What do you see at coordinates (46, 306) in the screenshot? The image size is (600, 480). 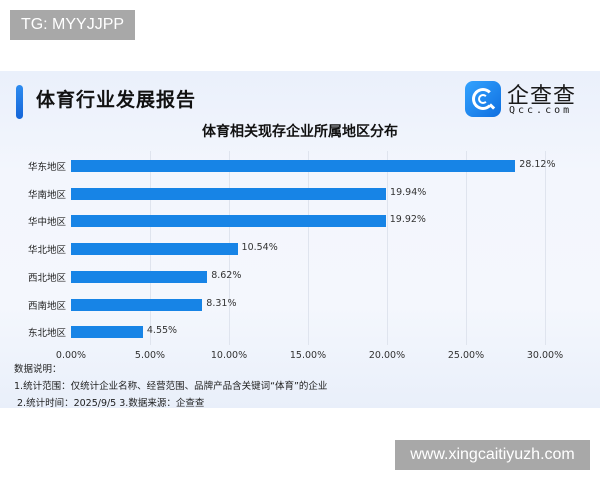 I see `category-label: 西南地区` at bounding box center [46, 306].